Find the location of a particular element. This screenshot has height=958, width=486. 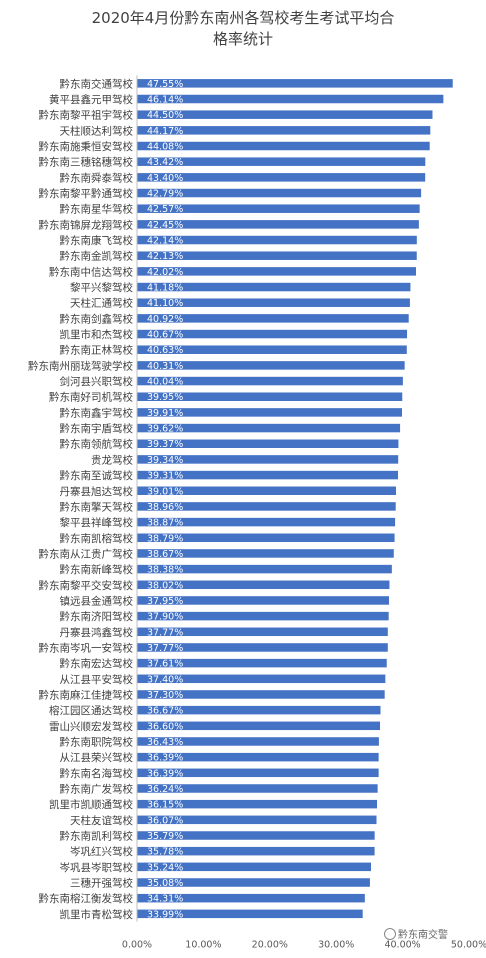

bar-value-label: 43.40% is located at coordinates (165, 178).